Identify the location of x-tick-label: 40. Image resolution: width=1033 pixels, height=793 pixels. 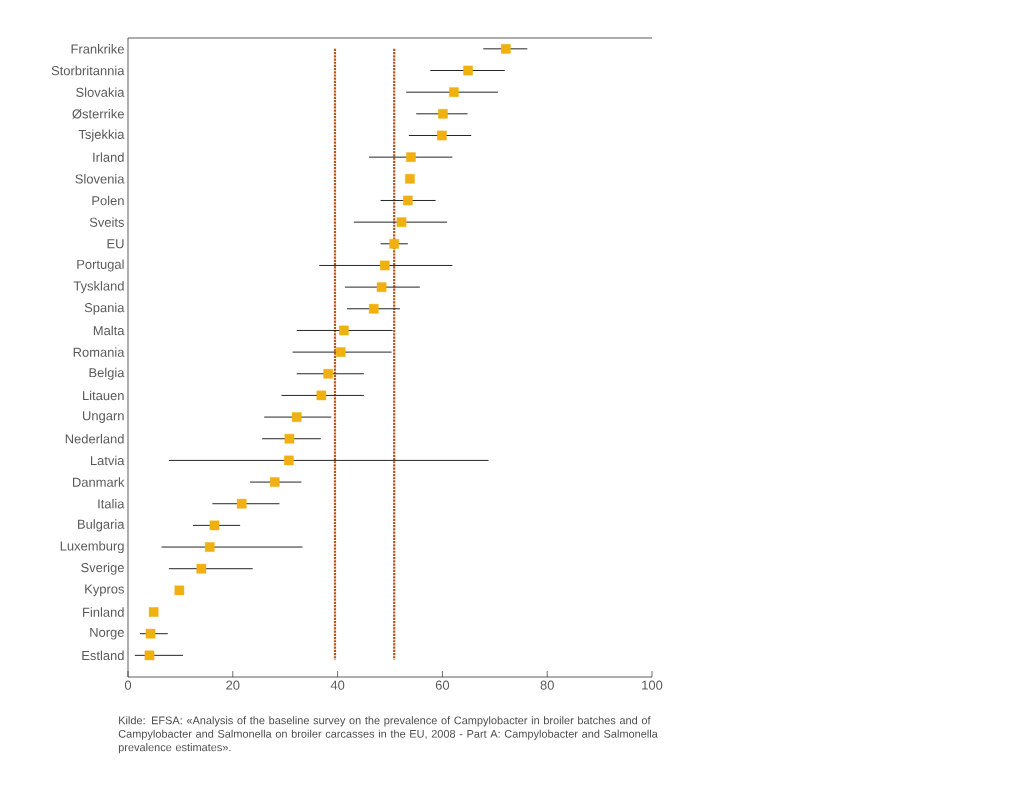
(337, 685).